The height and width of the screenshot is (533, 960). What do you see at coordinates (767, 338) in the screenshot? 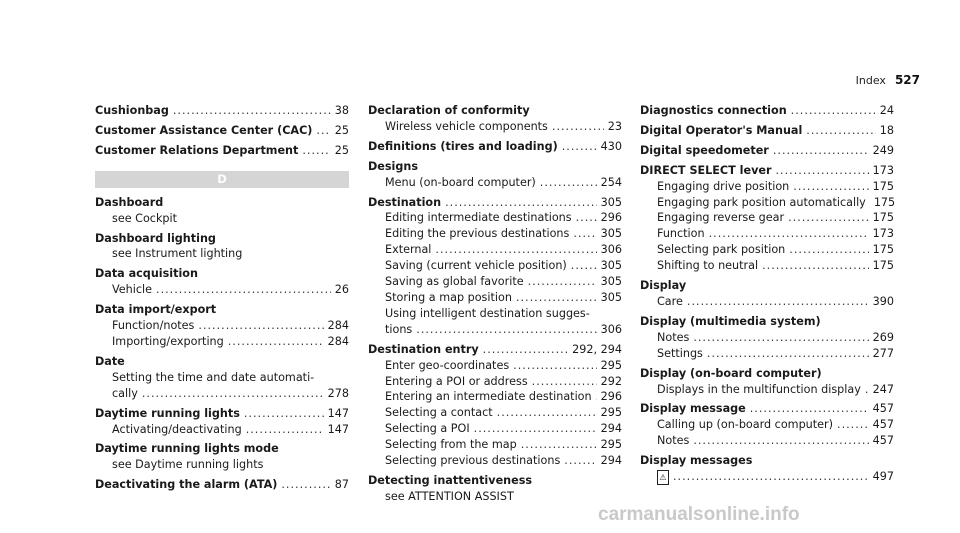
I see `index-subentry: Notes269` at bounding box center [767, 338].